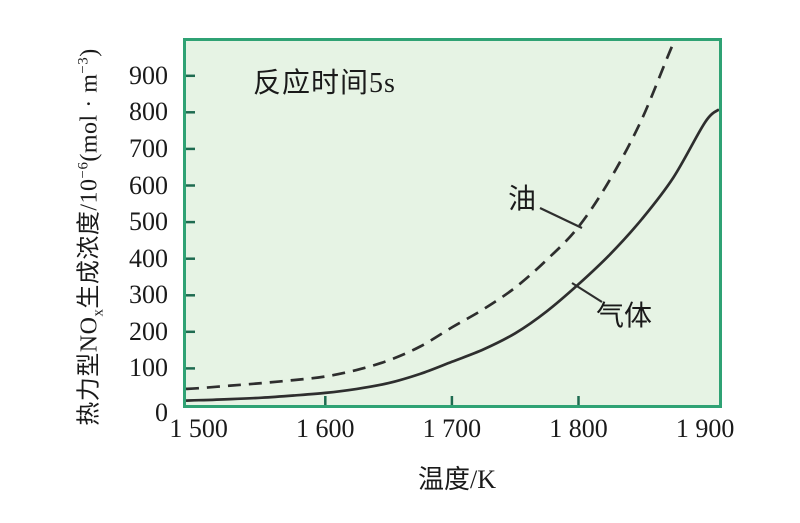 The width and height of the screenshot is (800, 523). I want to click on x-tick-label: 1 800, so click(578, 428).